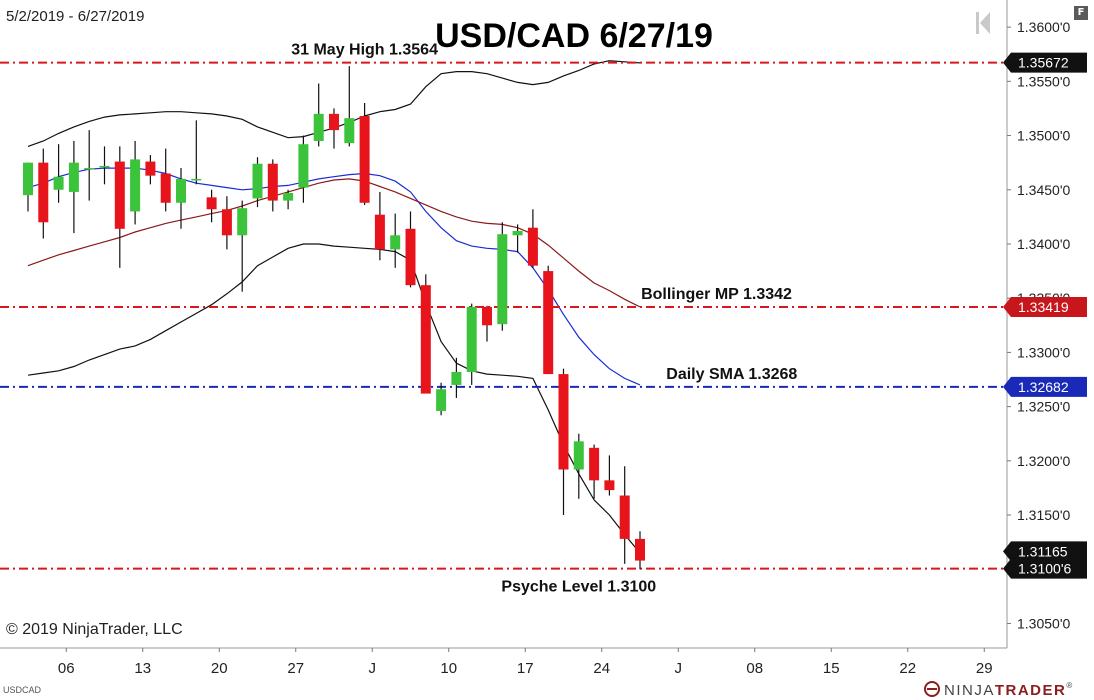 The image size is (1094, 700). Describe the element at coordinates (574, 36) in the screenshot. I see `chart-title: USD/CAD 6/27/19` at that location.